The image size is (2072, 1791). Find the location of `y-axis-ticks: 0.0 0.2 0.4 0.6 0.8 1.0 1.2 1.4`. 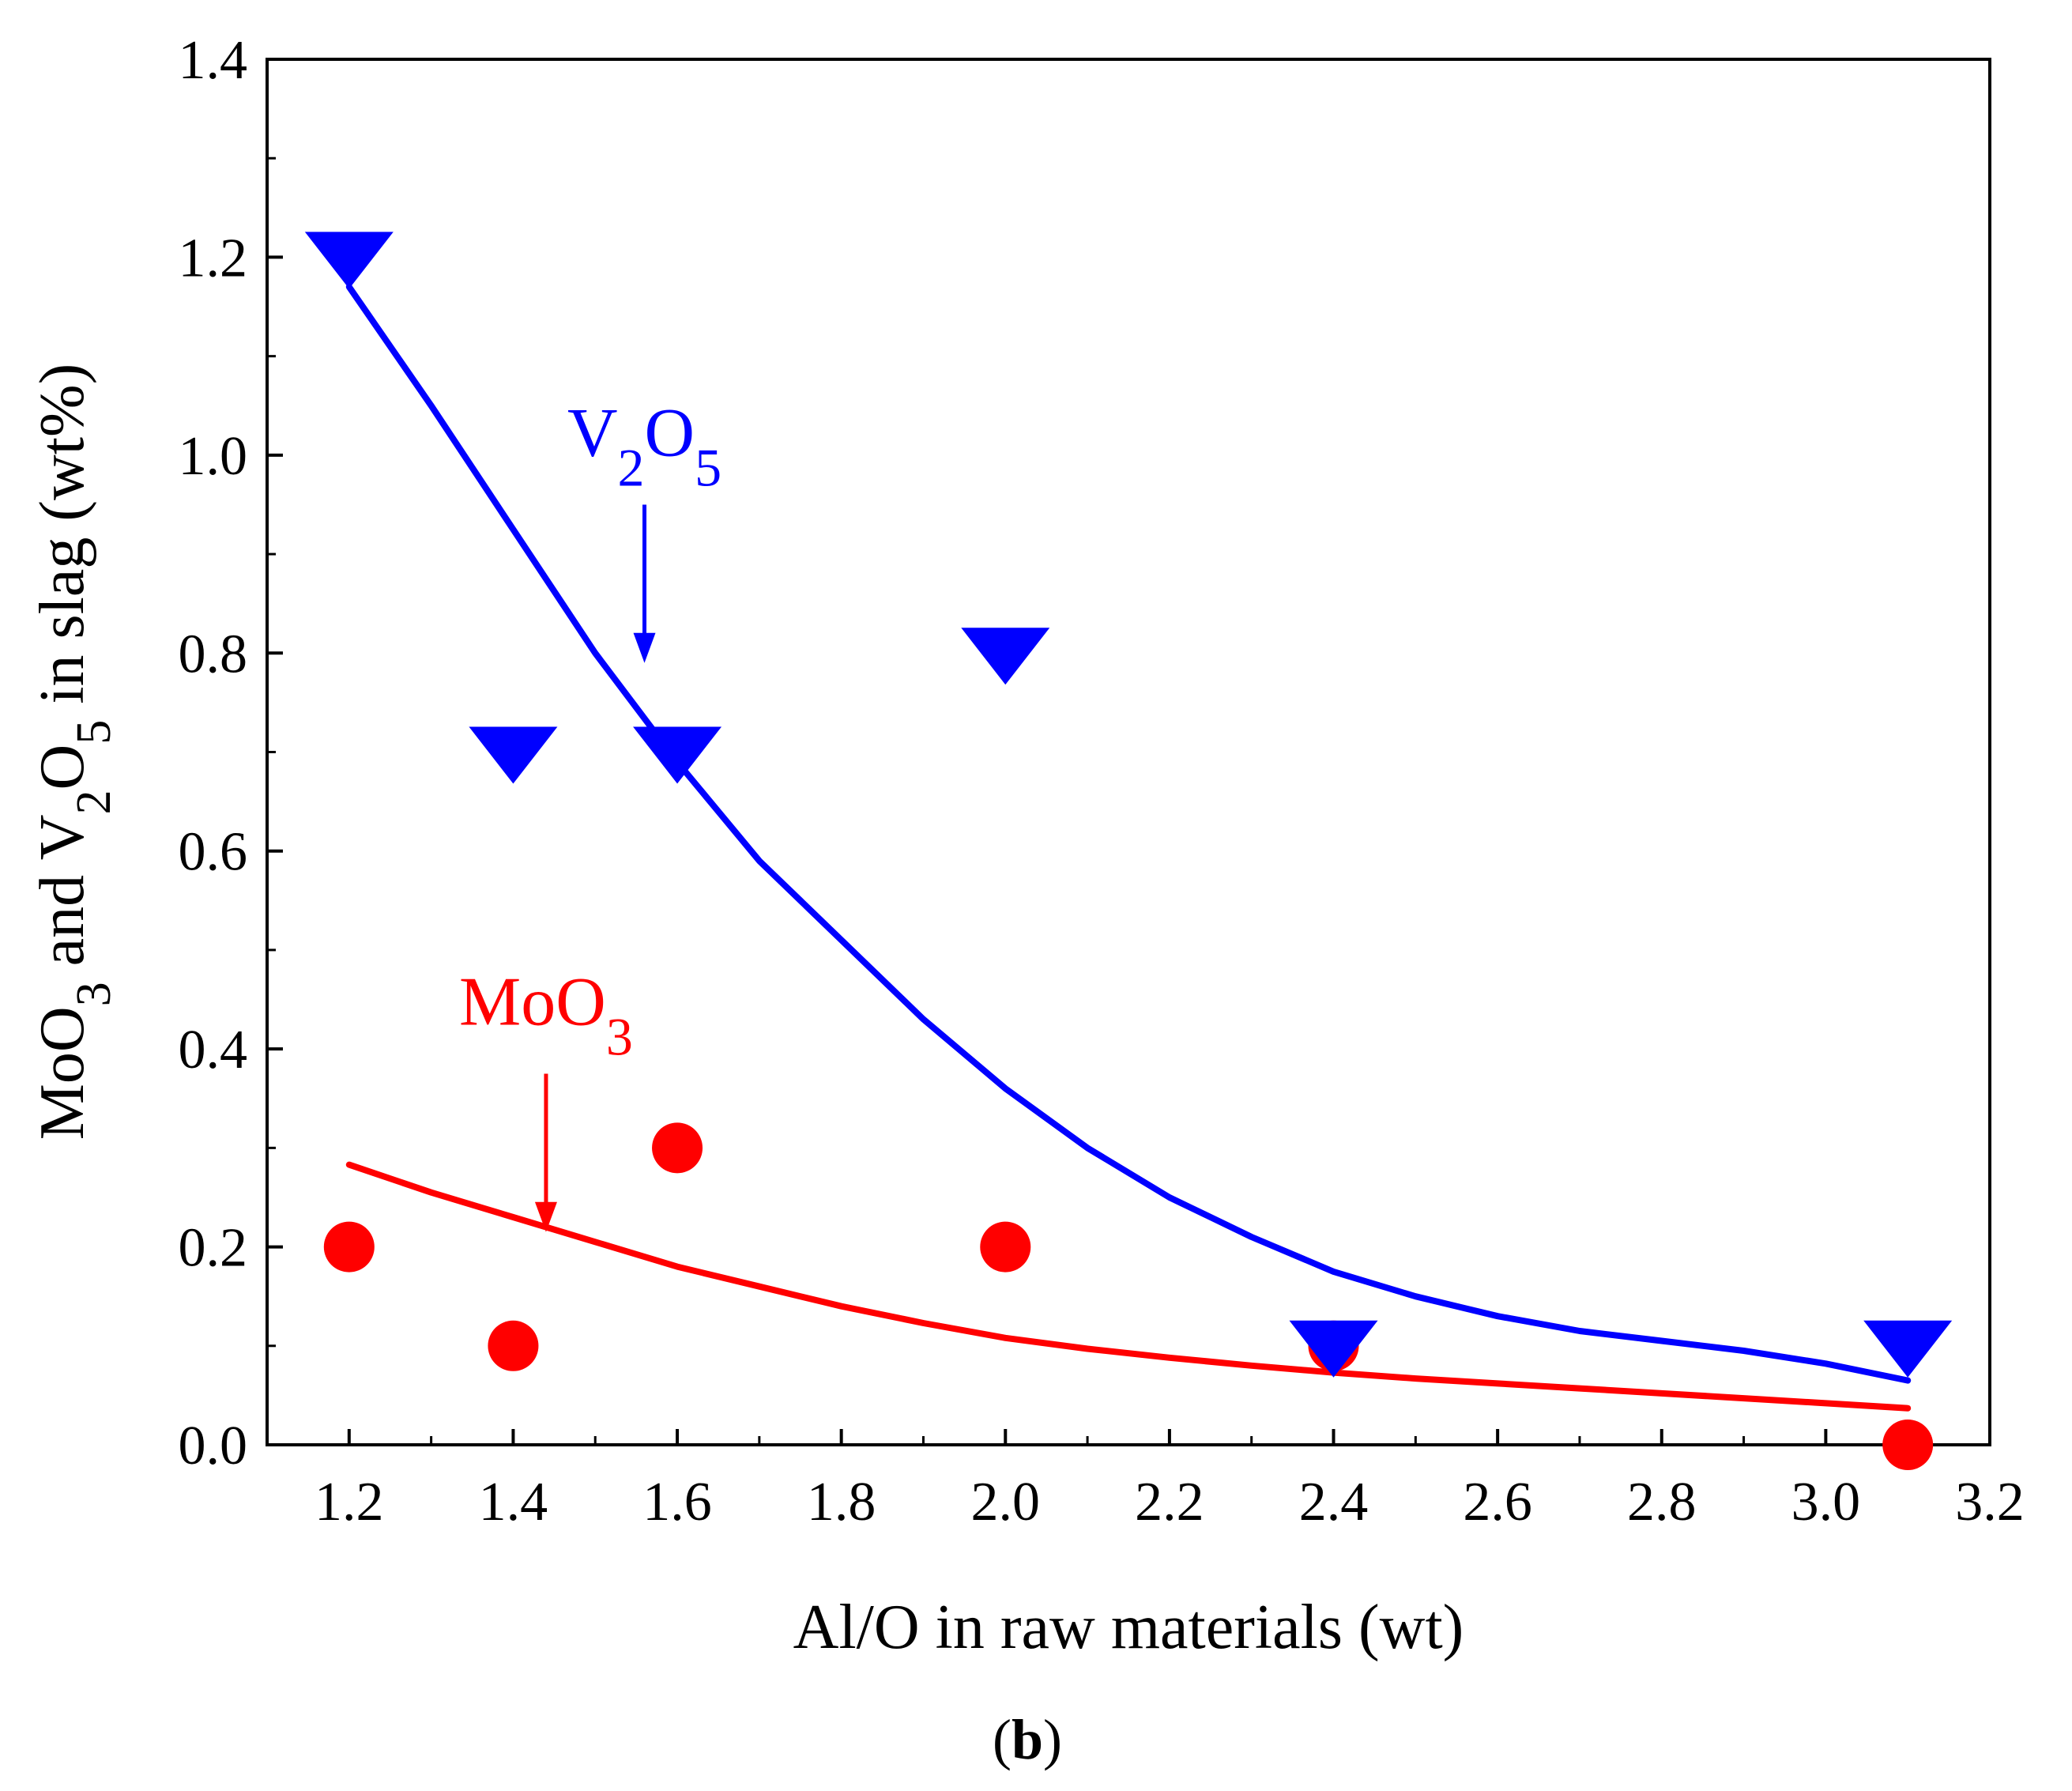

y-axis-ticks: 0.0 0.2 0.4 0.6 0.8 1.0 1.2 1.4 is located at coordinates (231, 753).